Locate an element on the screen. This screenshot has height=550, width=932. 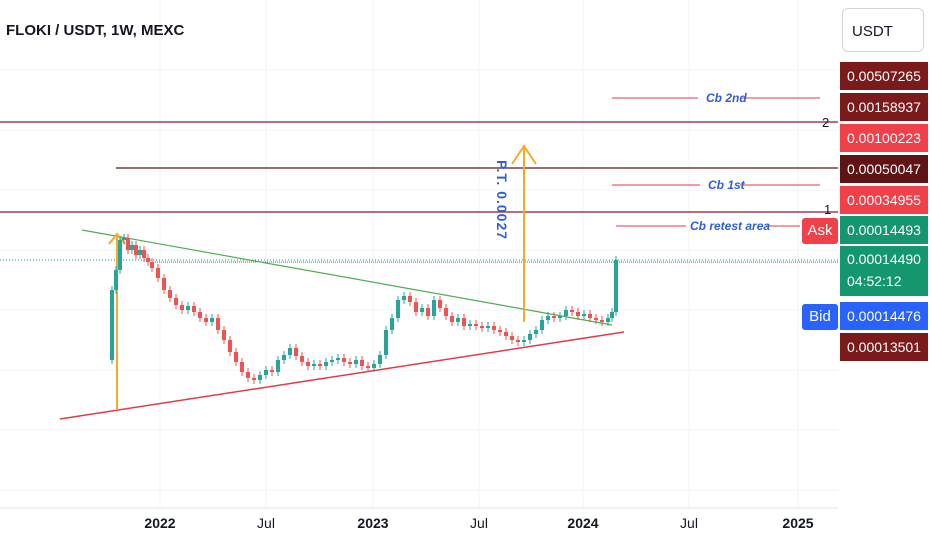
price-tag: 0.00050047 is located at coordinates (884, 169).